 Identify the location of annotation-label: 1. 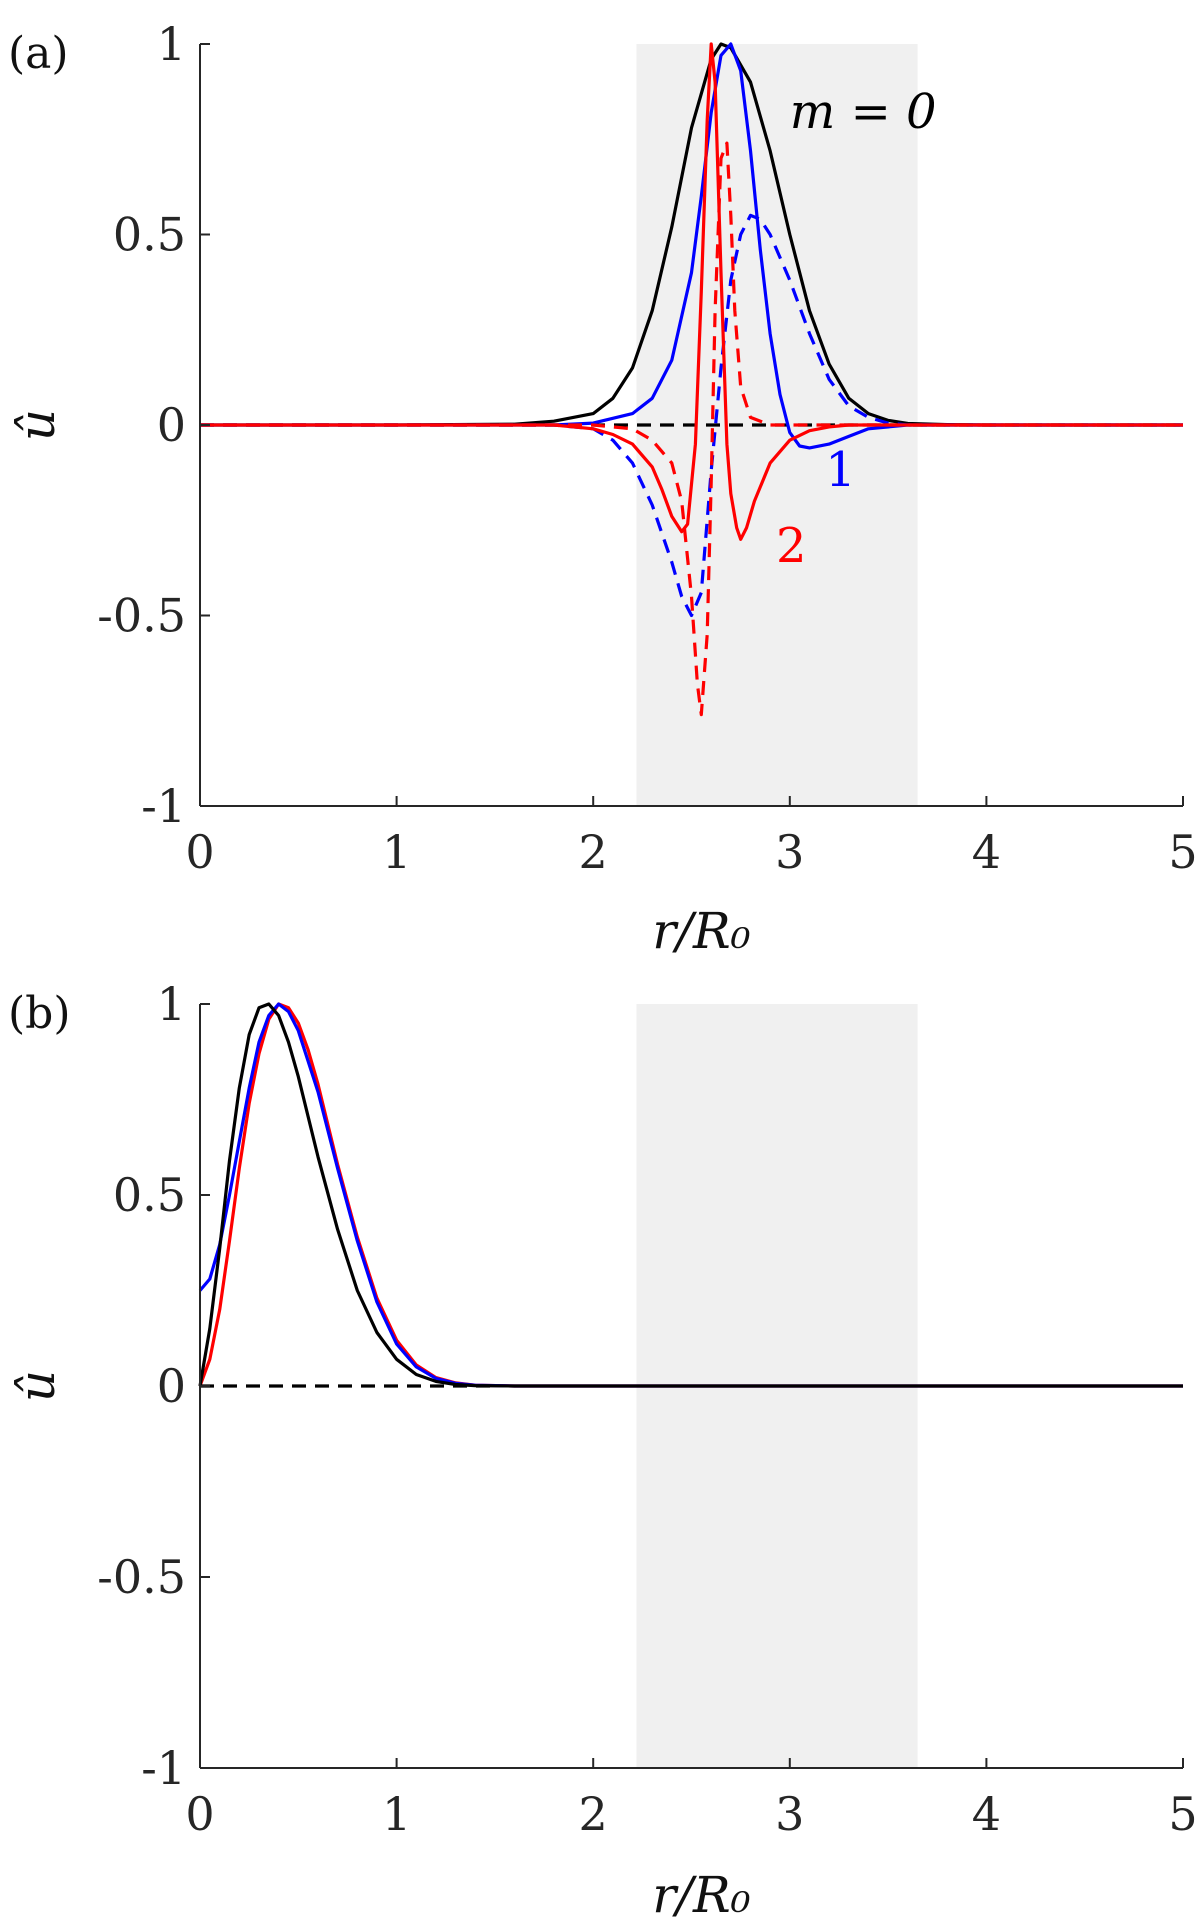
(840, 470).